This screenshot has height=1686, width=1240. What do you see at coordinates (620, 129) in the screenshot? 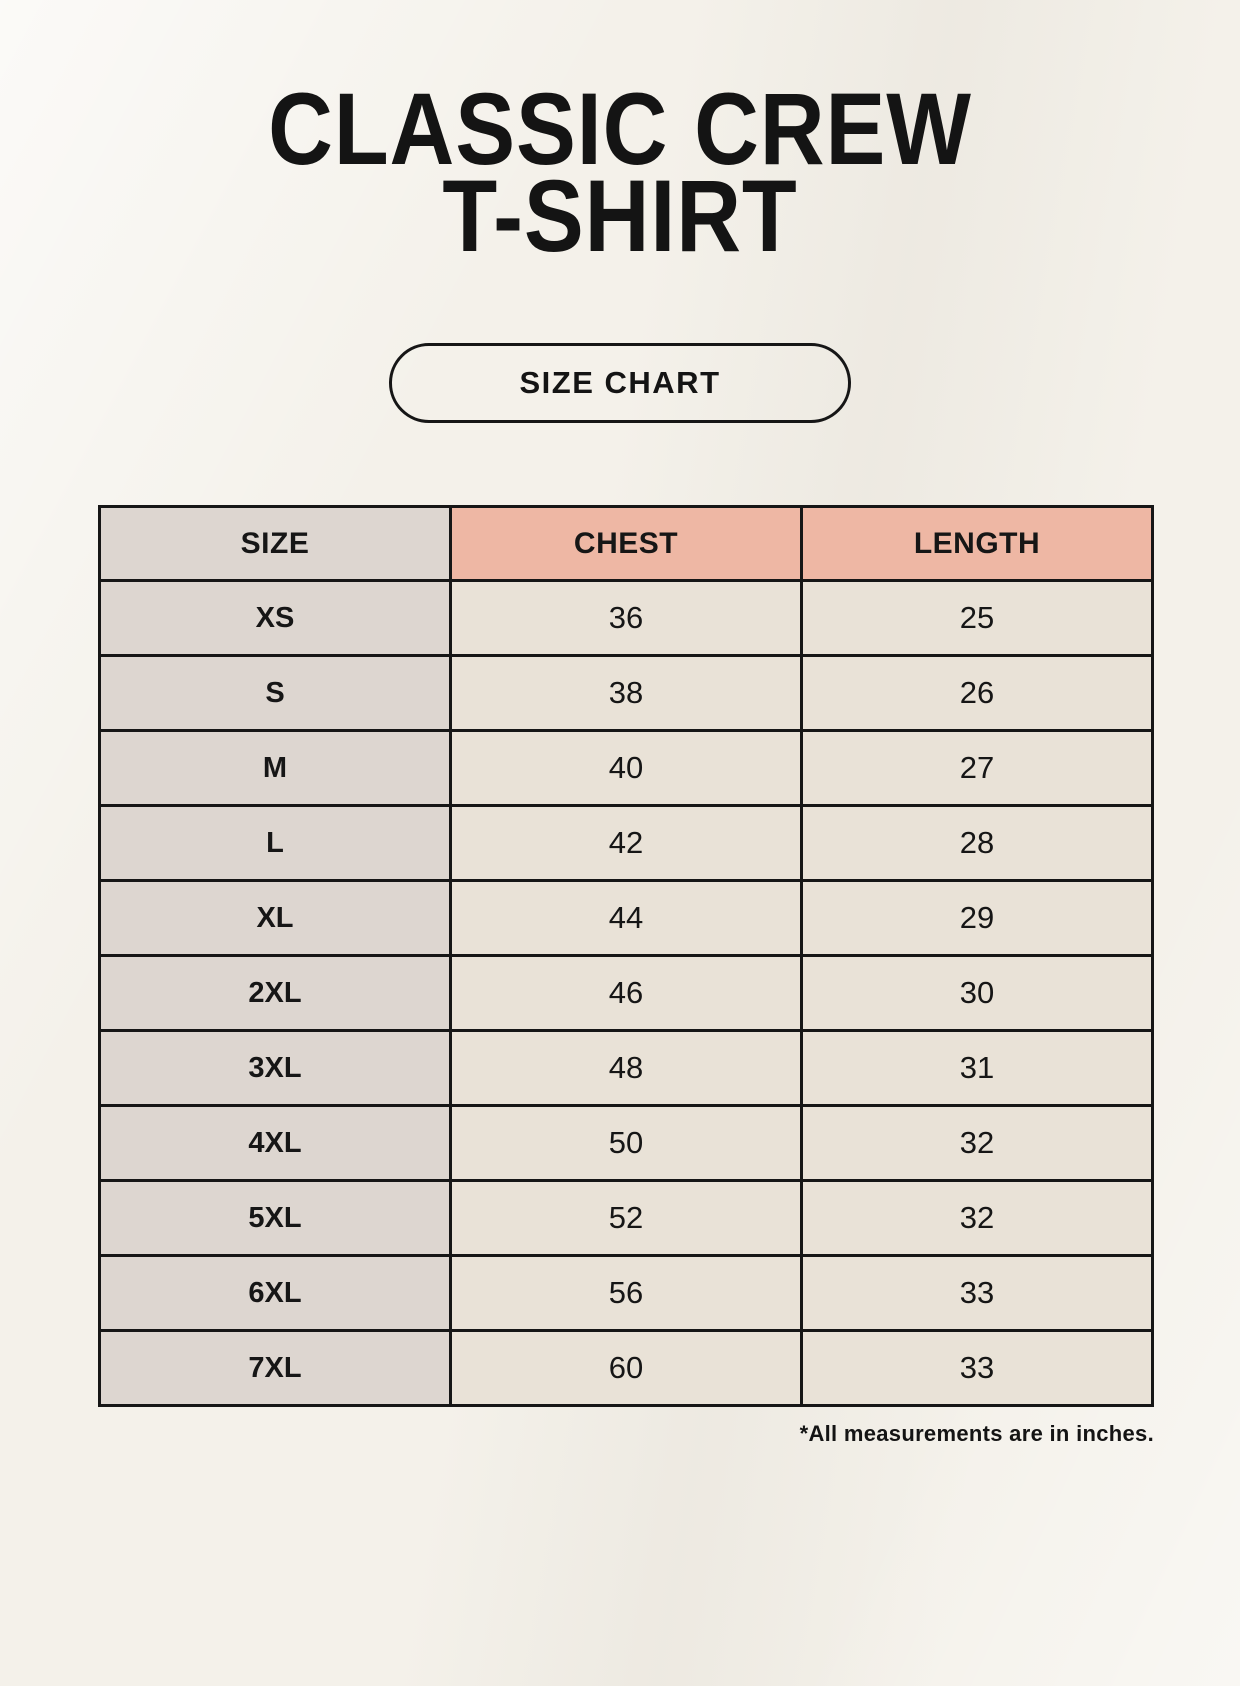
I see `page-title-line-1: CLASSIC CREW` at bounding box center [620, 129].